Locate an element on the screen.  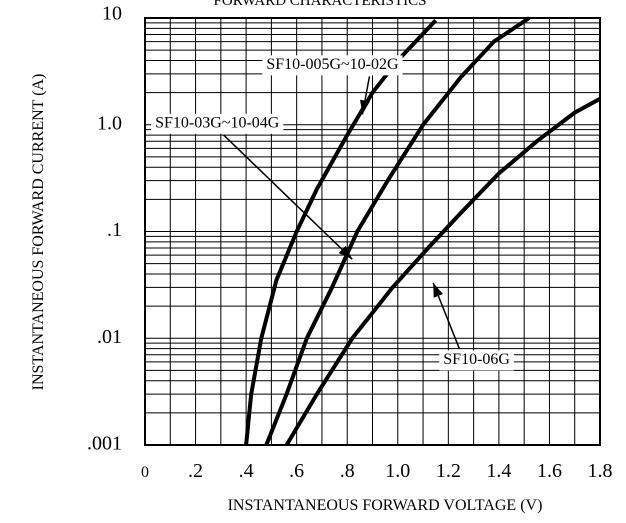
x-tick-label: 1.2 is located at coordinates (448, 471).